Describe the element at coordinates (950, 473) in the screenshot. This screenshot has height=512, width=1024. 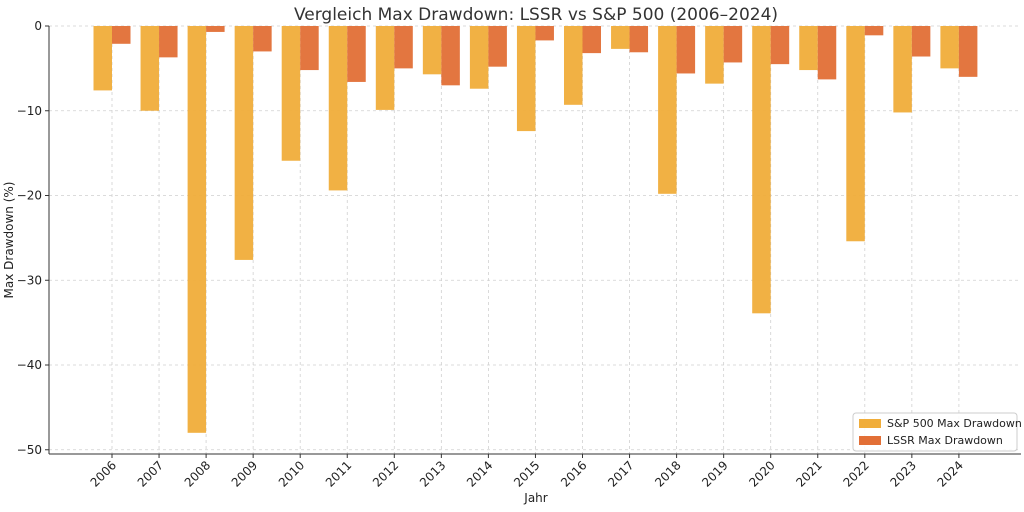
I see `x-tick-label: 2024` at that location.